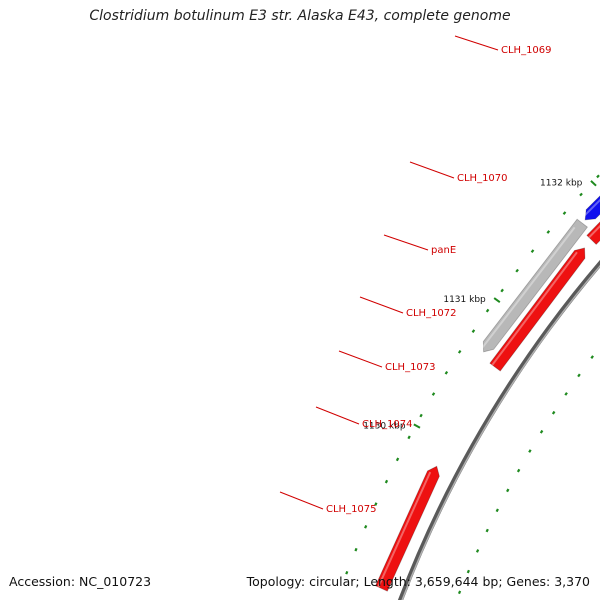 Image resolution: width=600 pixels, height=600 pixels. What do you see at coordinates (464, 300) in the screenshot?
I see `kbp-label: 1131 kbp` at bounding box center [464, 300].